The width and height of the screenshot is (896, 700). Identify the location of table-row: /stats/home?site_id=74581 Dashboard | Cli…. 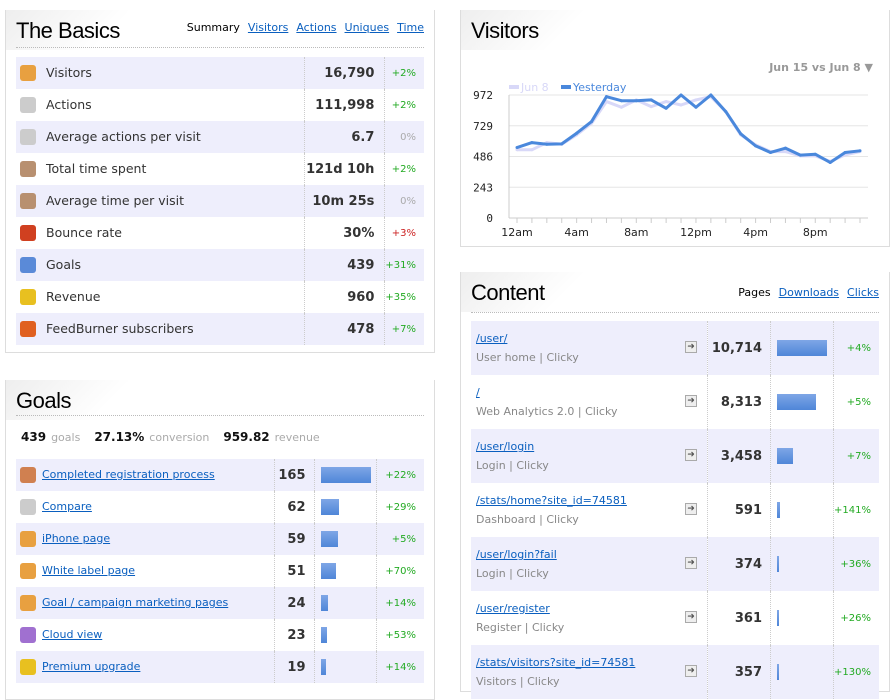
(675, 510).